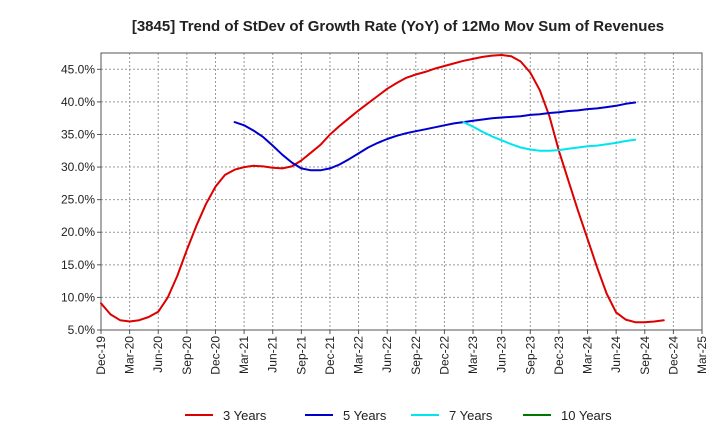 This screenshot has height=440, width=720. Describe the element at coordinates (158, 354) in the screenshot. I see `x-tick-label: Jun-20` at that location.